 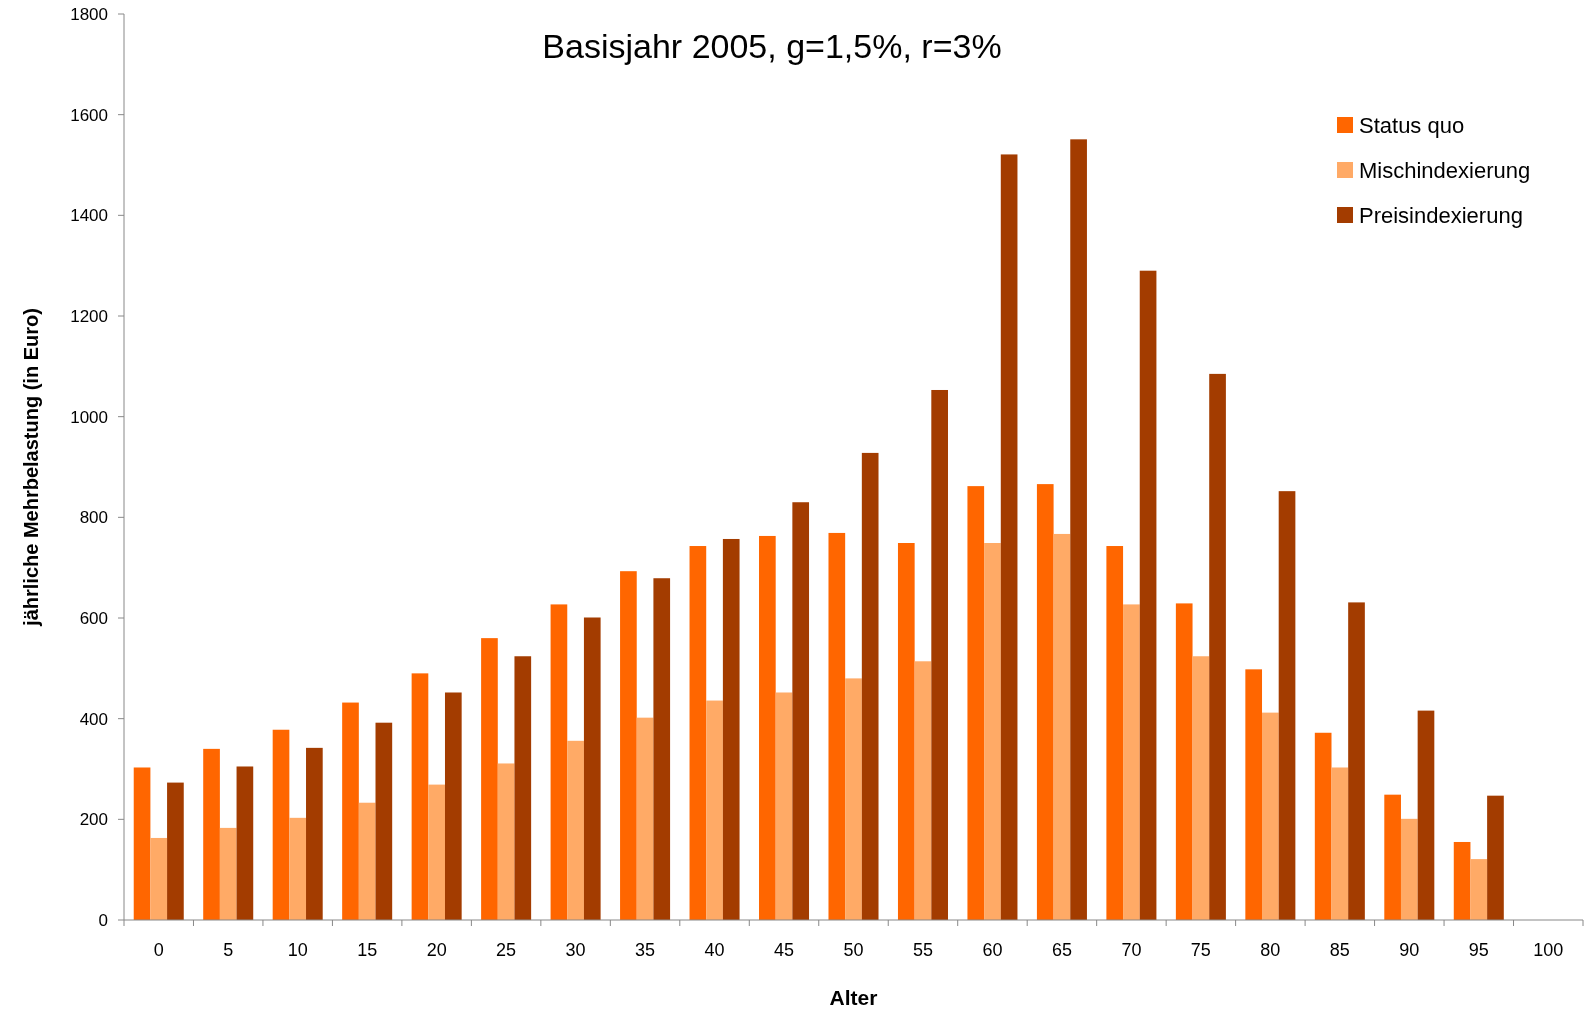 What do you see at coordinates (89, 417) in the screenshot?
I see `y-tick-label: 1000` at bounding box center [89, 417].